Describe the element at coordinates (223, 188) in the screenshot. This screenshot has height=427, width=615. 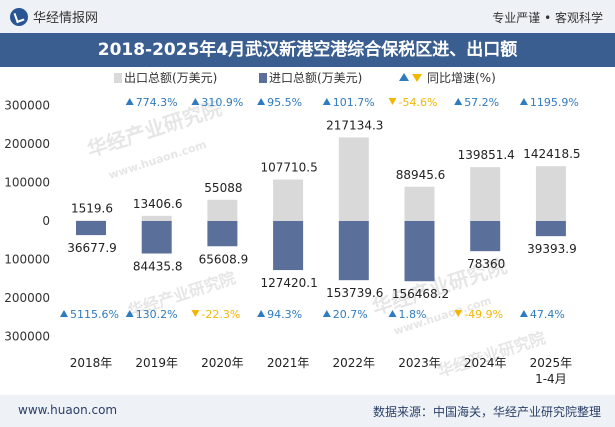
I see `export-value-label: 55088` at that location.